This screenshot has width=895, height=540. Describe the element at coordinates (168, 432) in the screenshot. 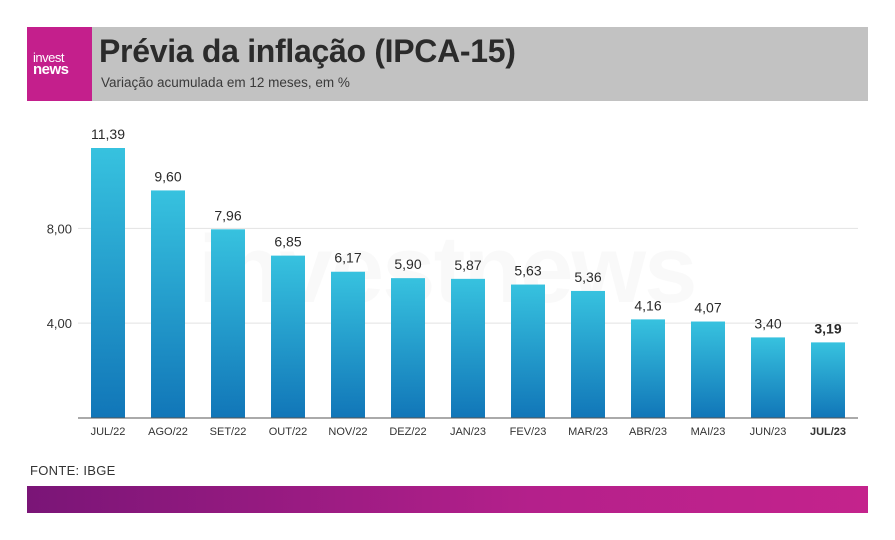

I see `x-tick-label: AGO/22` at that location.